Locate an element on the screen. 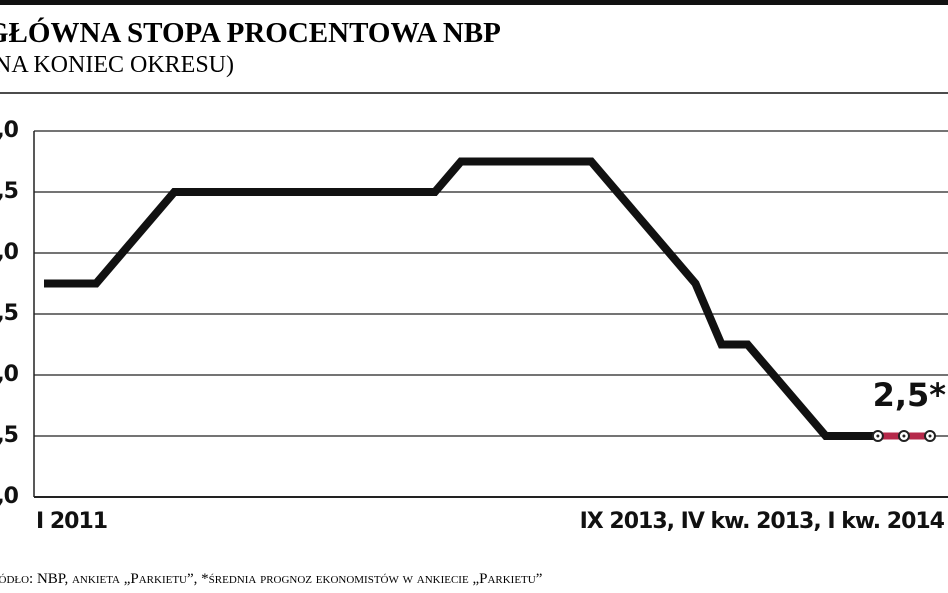 This screenshot has width=948, height=593. y-tick-label: 3,0 is located at coordinates (9, 374).